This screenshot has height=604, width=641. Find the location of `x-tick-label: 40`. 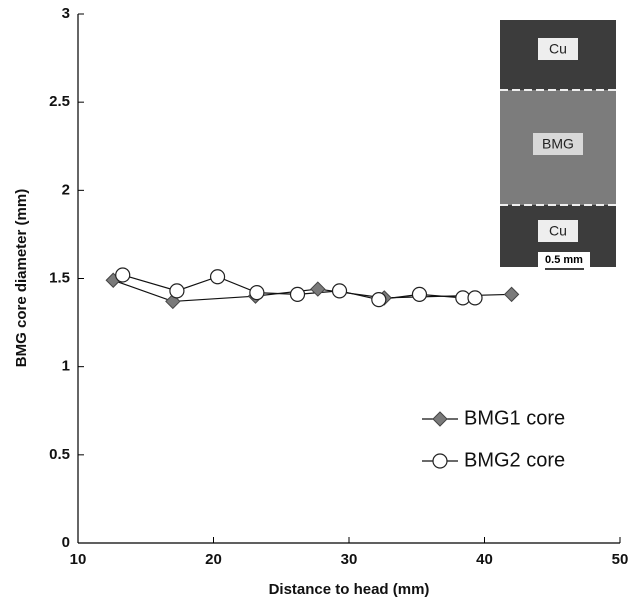

x-tick-label: 40 is located at coordinates (484, 559).